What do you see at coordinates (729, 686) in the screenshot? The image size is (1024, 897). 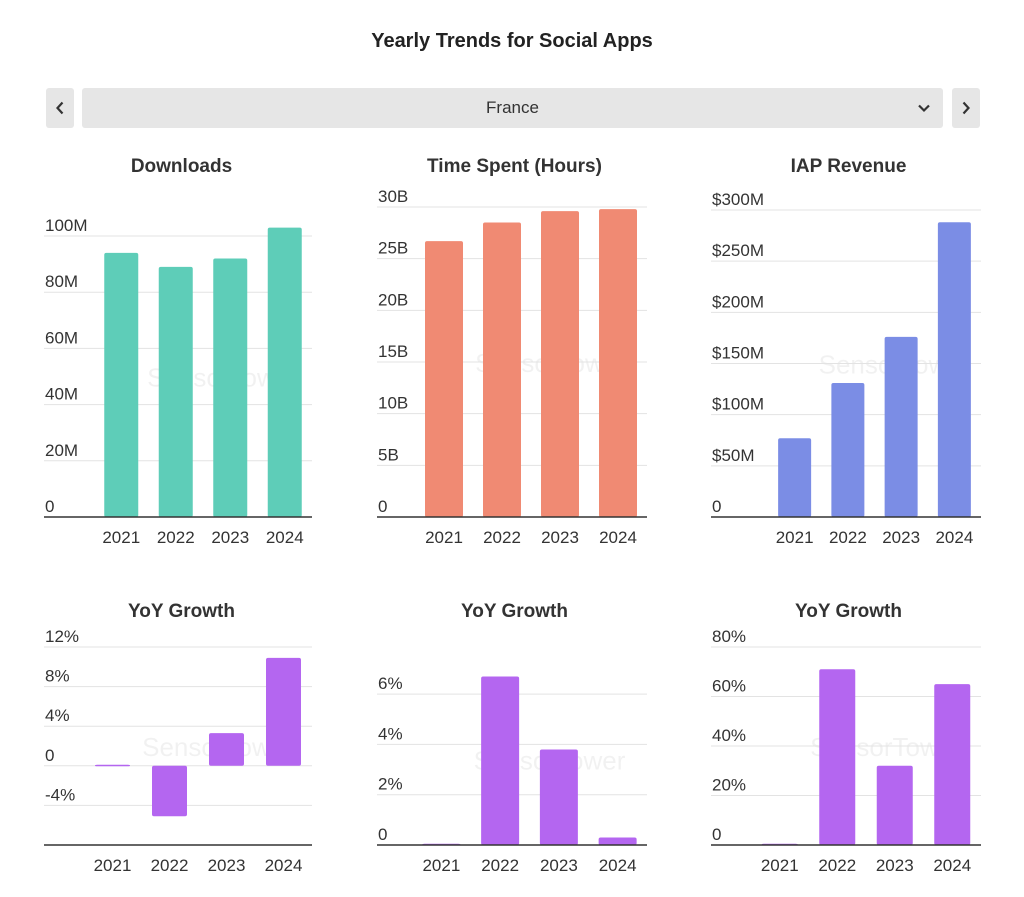 I see `y-tick-label: 60%` at bounding box center [729, 686].